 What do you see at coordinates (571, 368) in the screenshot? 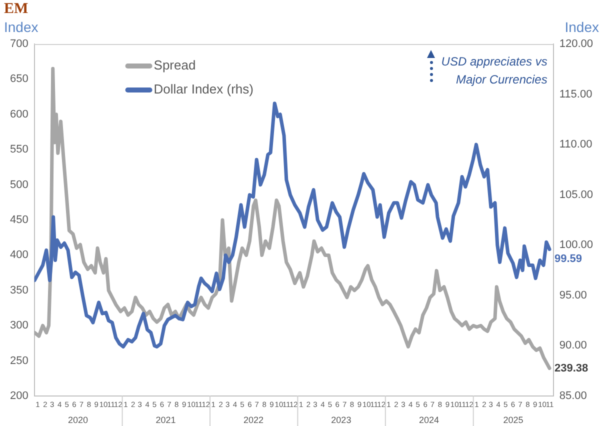
I see `data-label: 239.38` at bounding box center [571, 368].